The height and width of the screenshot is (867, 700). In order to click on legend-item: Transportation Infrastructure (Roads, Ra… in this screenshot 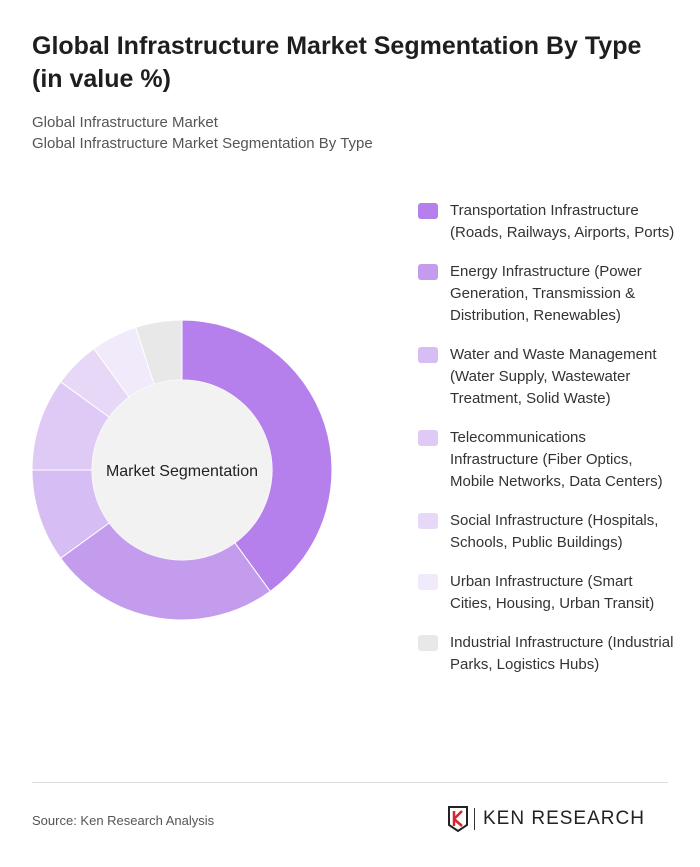, I will do `click(548, 222)`.